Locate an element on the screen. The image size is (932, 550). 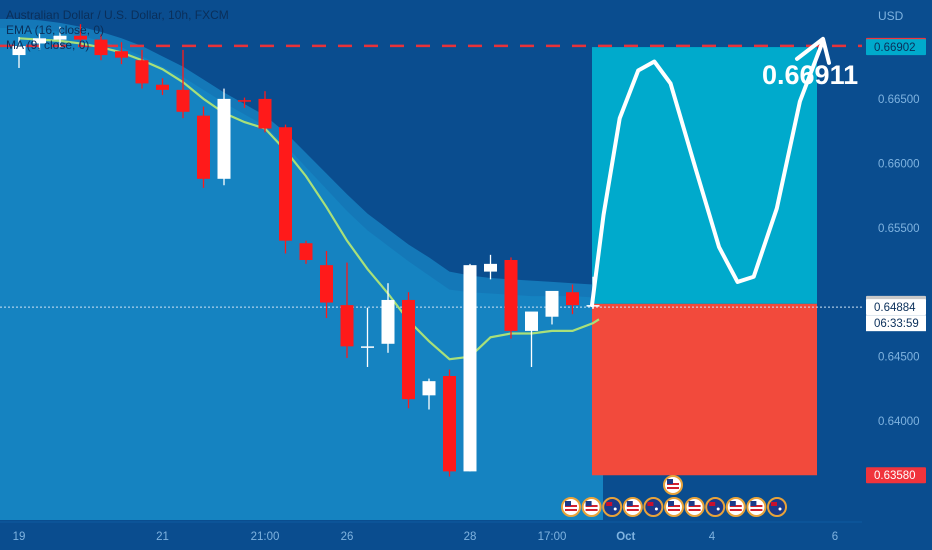
price-label-text: 0.66902 is located at coordinates (895, 48).